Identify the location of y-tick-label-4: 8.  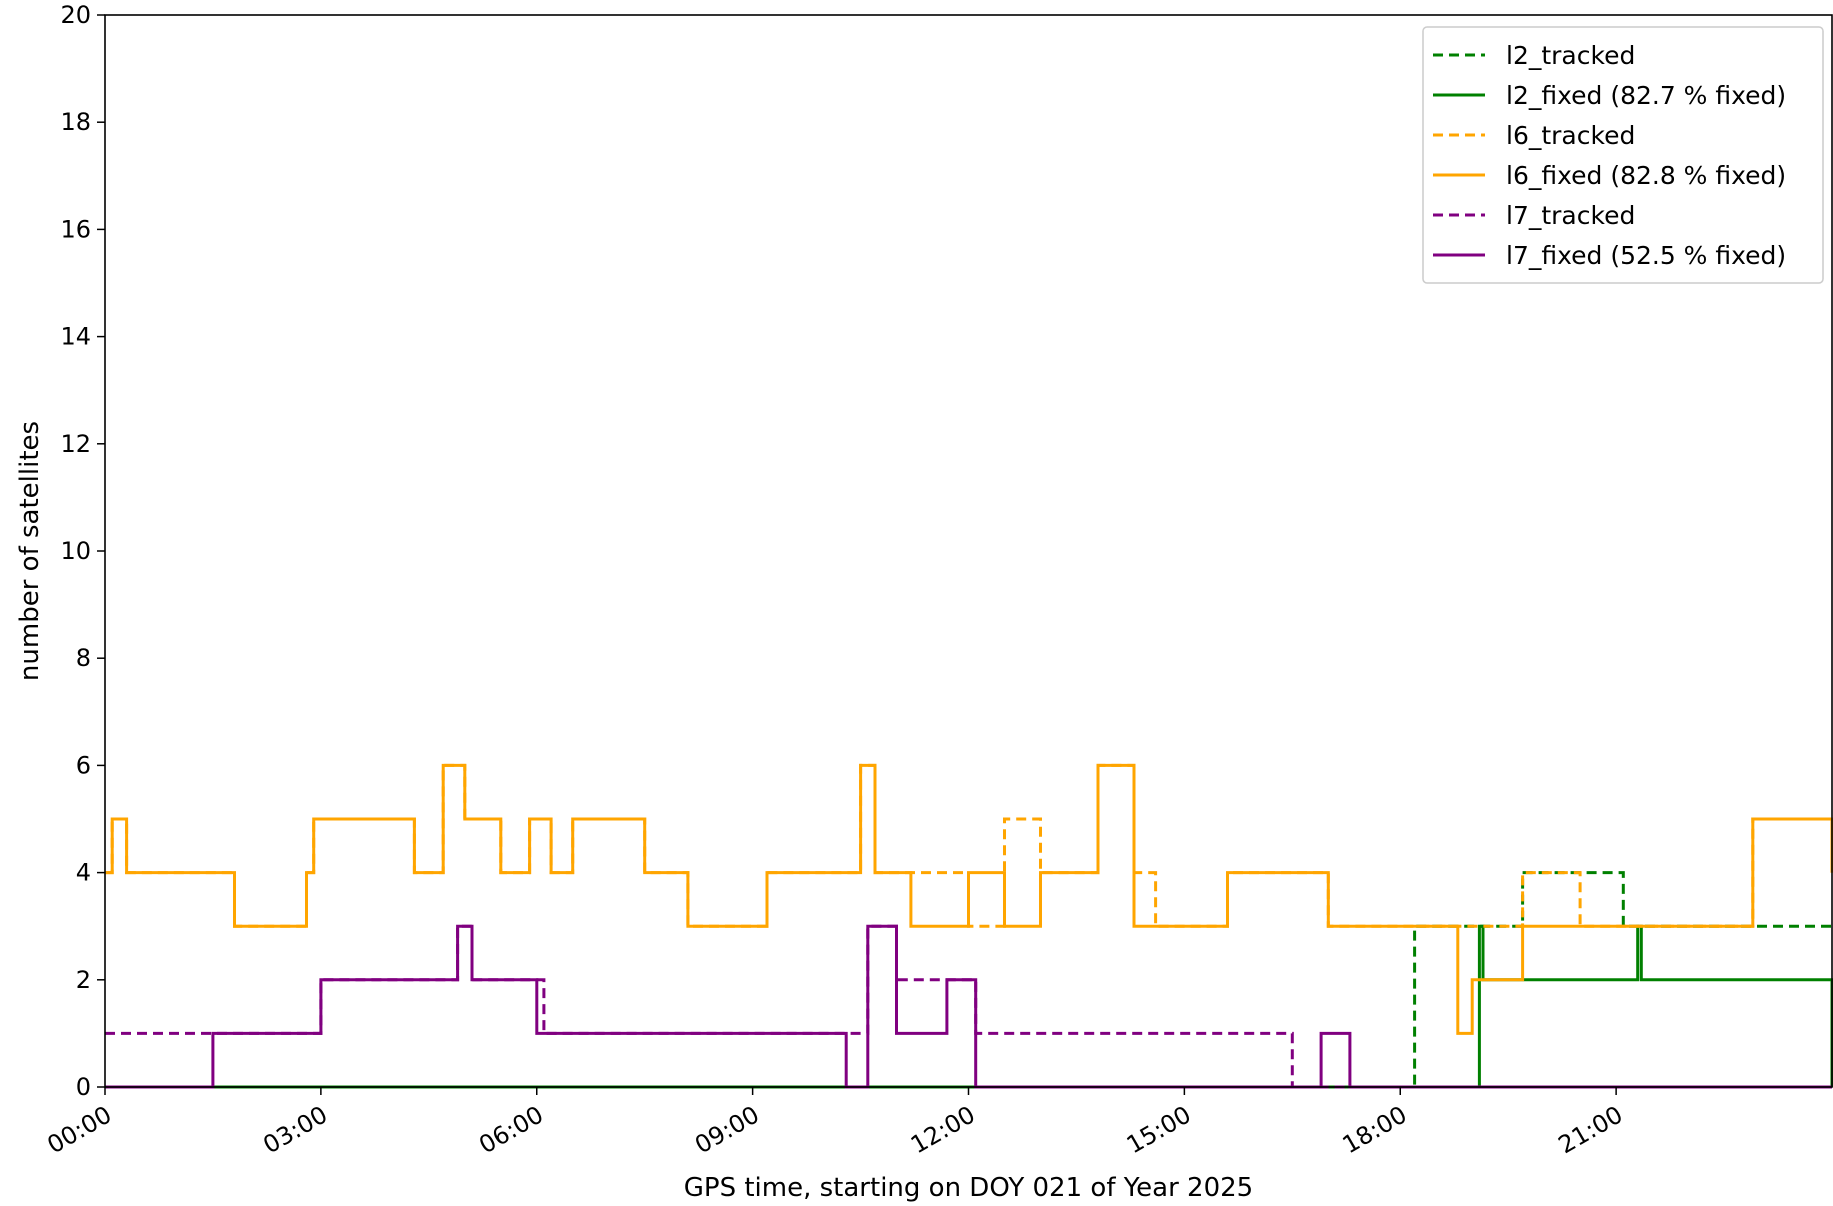
(83, 658).